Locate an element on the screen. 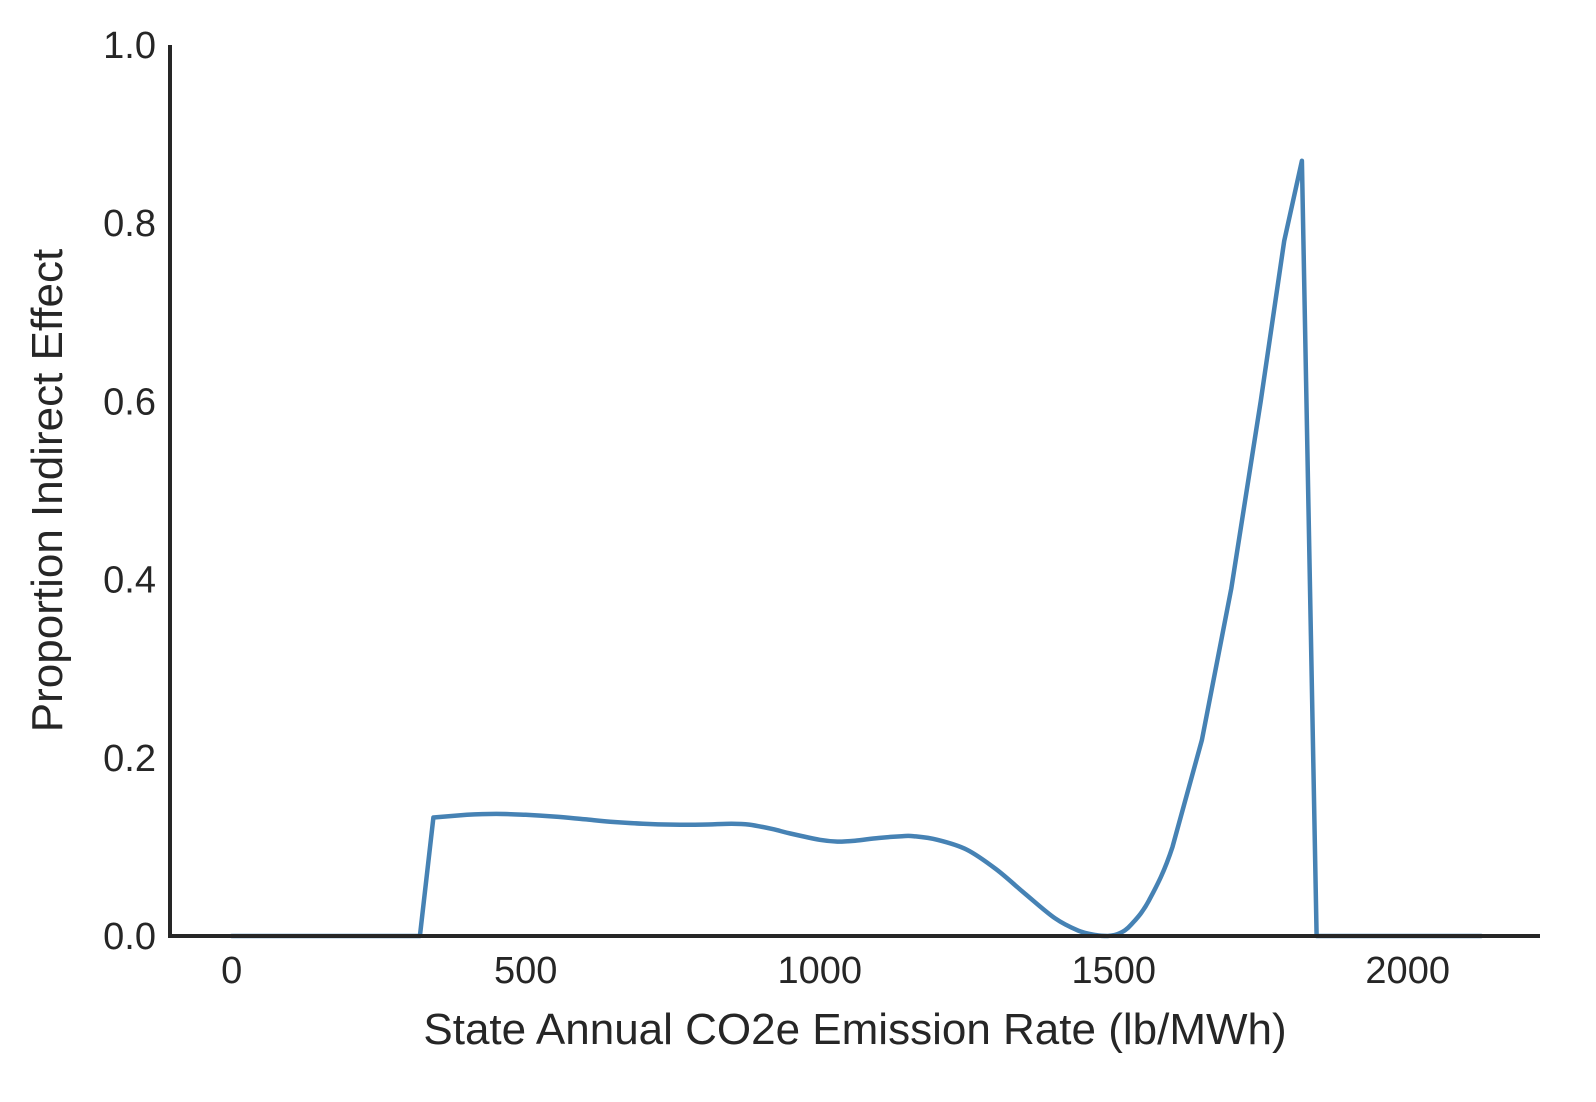 The image size is (1596, 1102). y-axis-ticks: 0.0 0.2 0.4 0.6 0.8 1.0 is located at coordinates (129, 491).